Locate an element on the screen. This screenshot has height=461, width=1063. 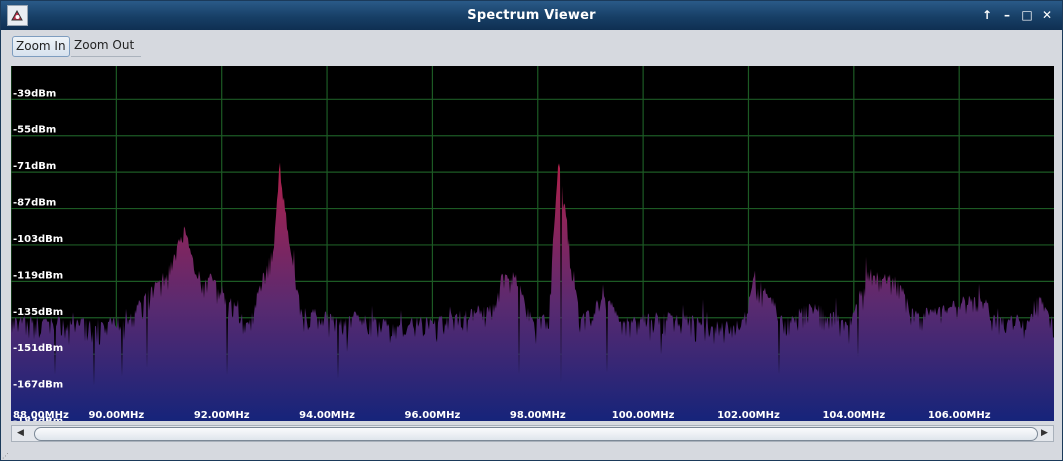
x-tick-label: 96.00MHz is located at coordinates (433, 415).